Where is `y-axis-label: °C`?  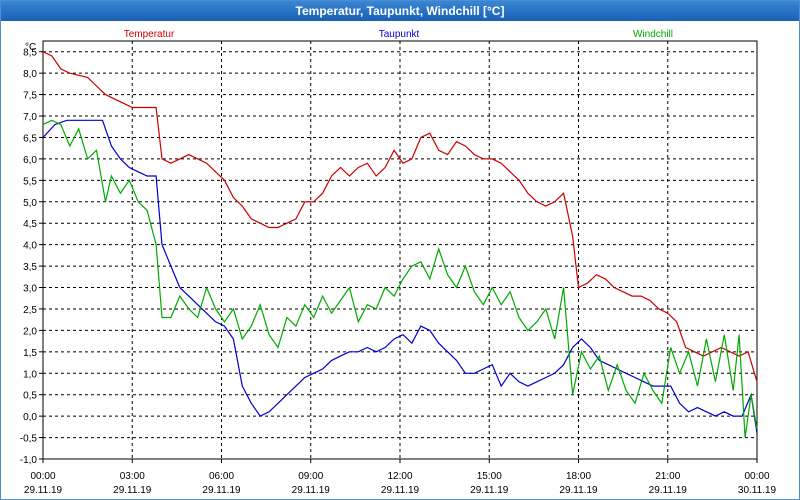 y-axis-label: °C is located at coordinates (30, 47).